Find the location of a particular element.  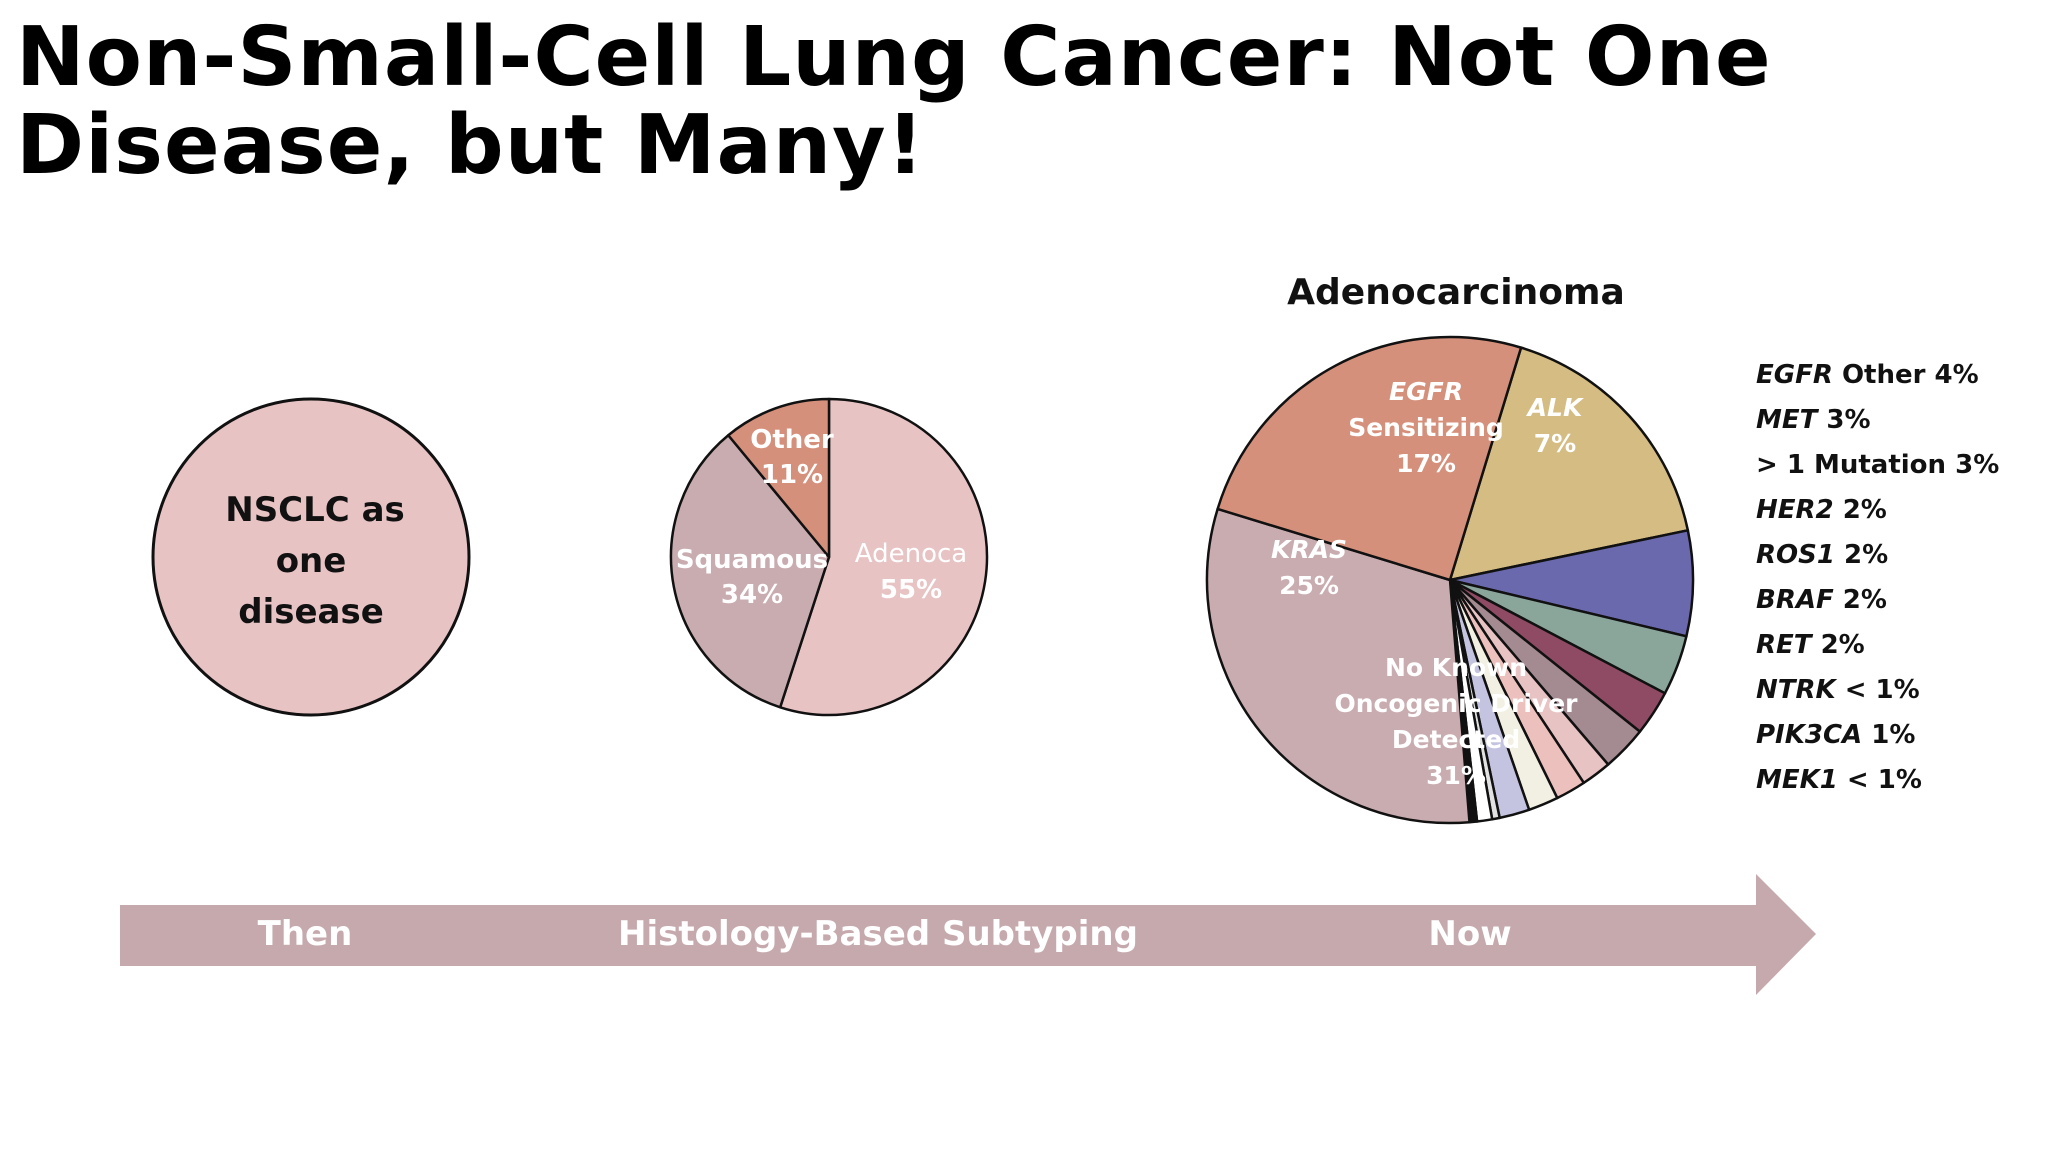

adenoca-label-value: 55% is located at coordinates (911, 590).